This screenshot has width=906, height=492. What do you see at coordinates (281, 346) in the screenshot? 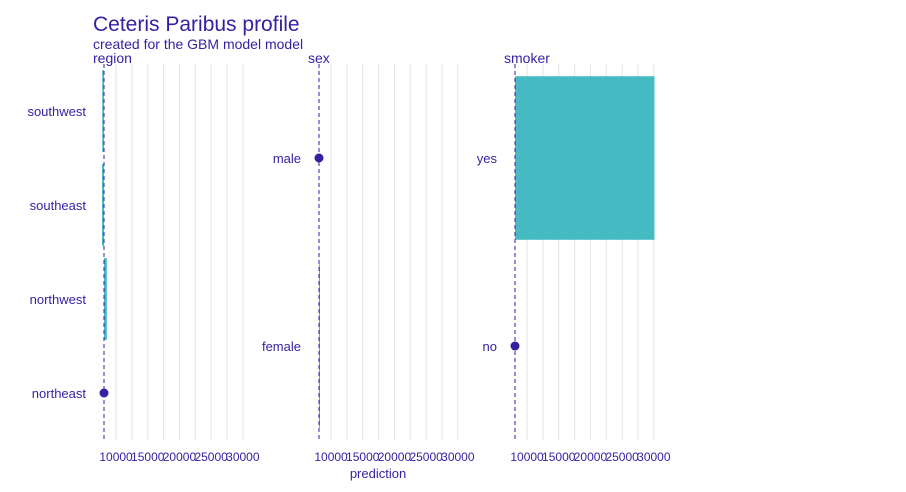
I see `category-label: female` at bounding box center [281, 346].